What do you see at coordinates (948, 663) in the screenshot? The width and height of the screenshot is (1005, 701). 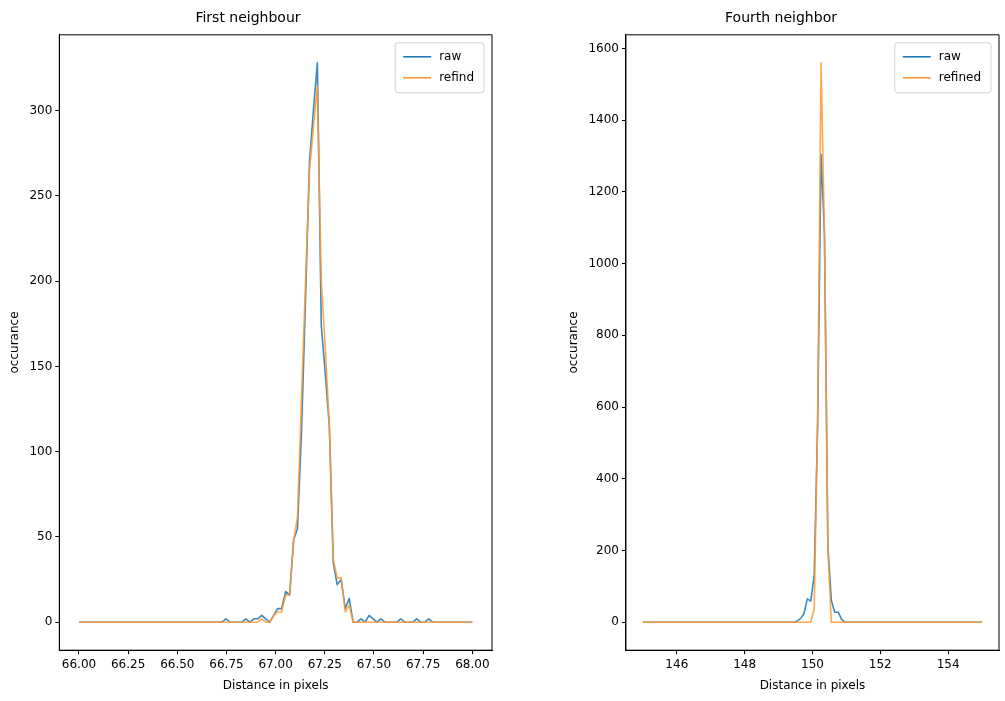 I see `x-tick-label: 154` at bounding box center [948, 663].